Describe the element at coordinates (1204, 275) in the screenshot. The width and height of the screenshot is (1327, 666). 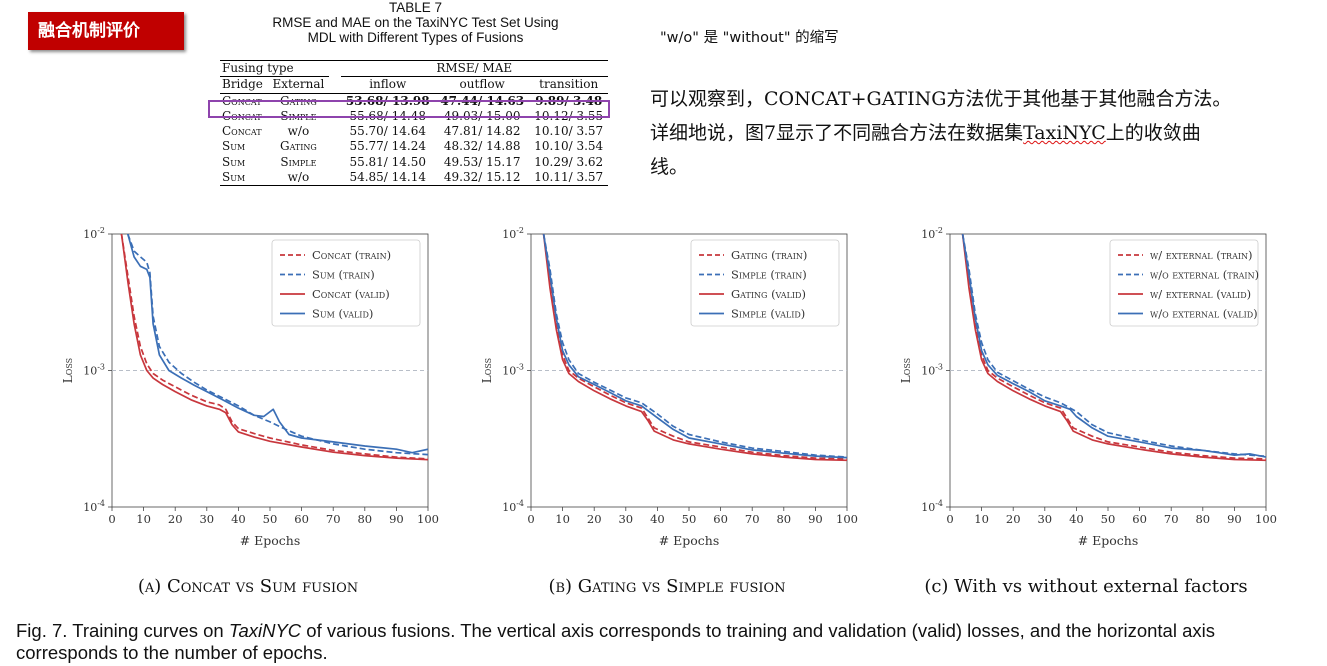
I see `legend-label: w/o external (train)` at that location.